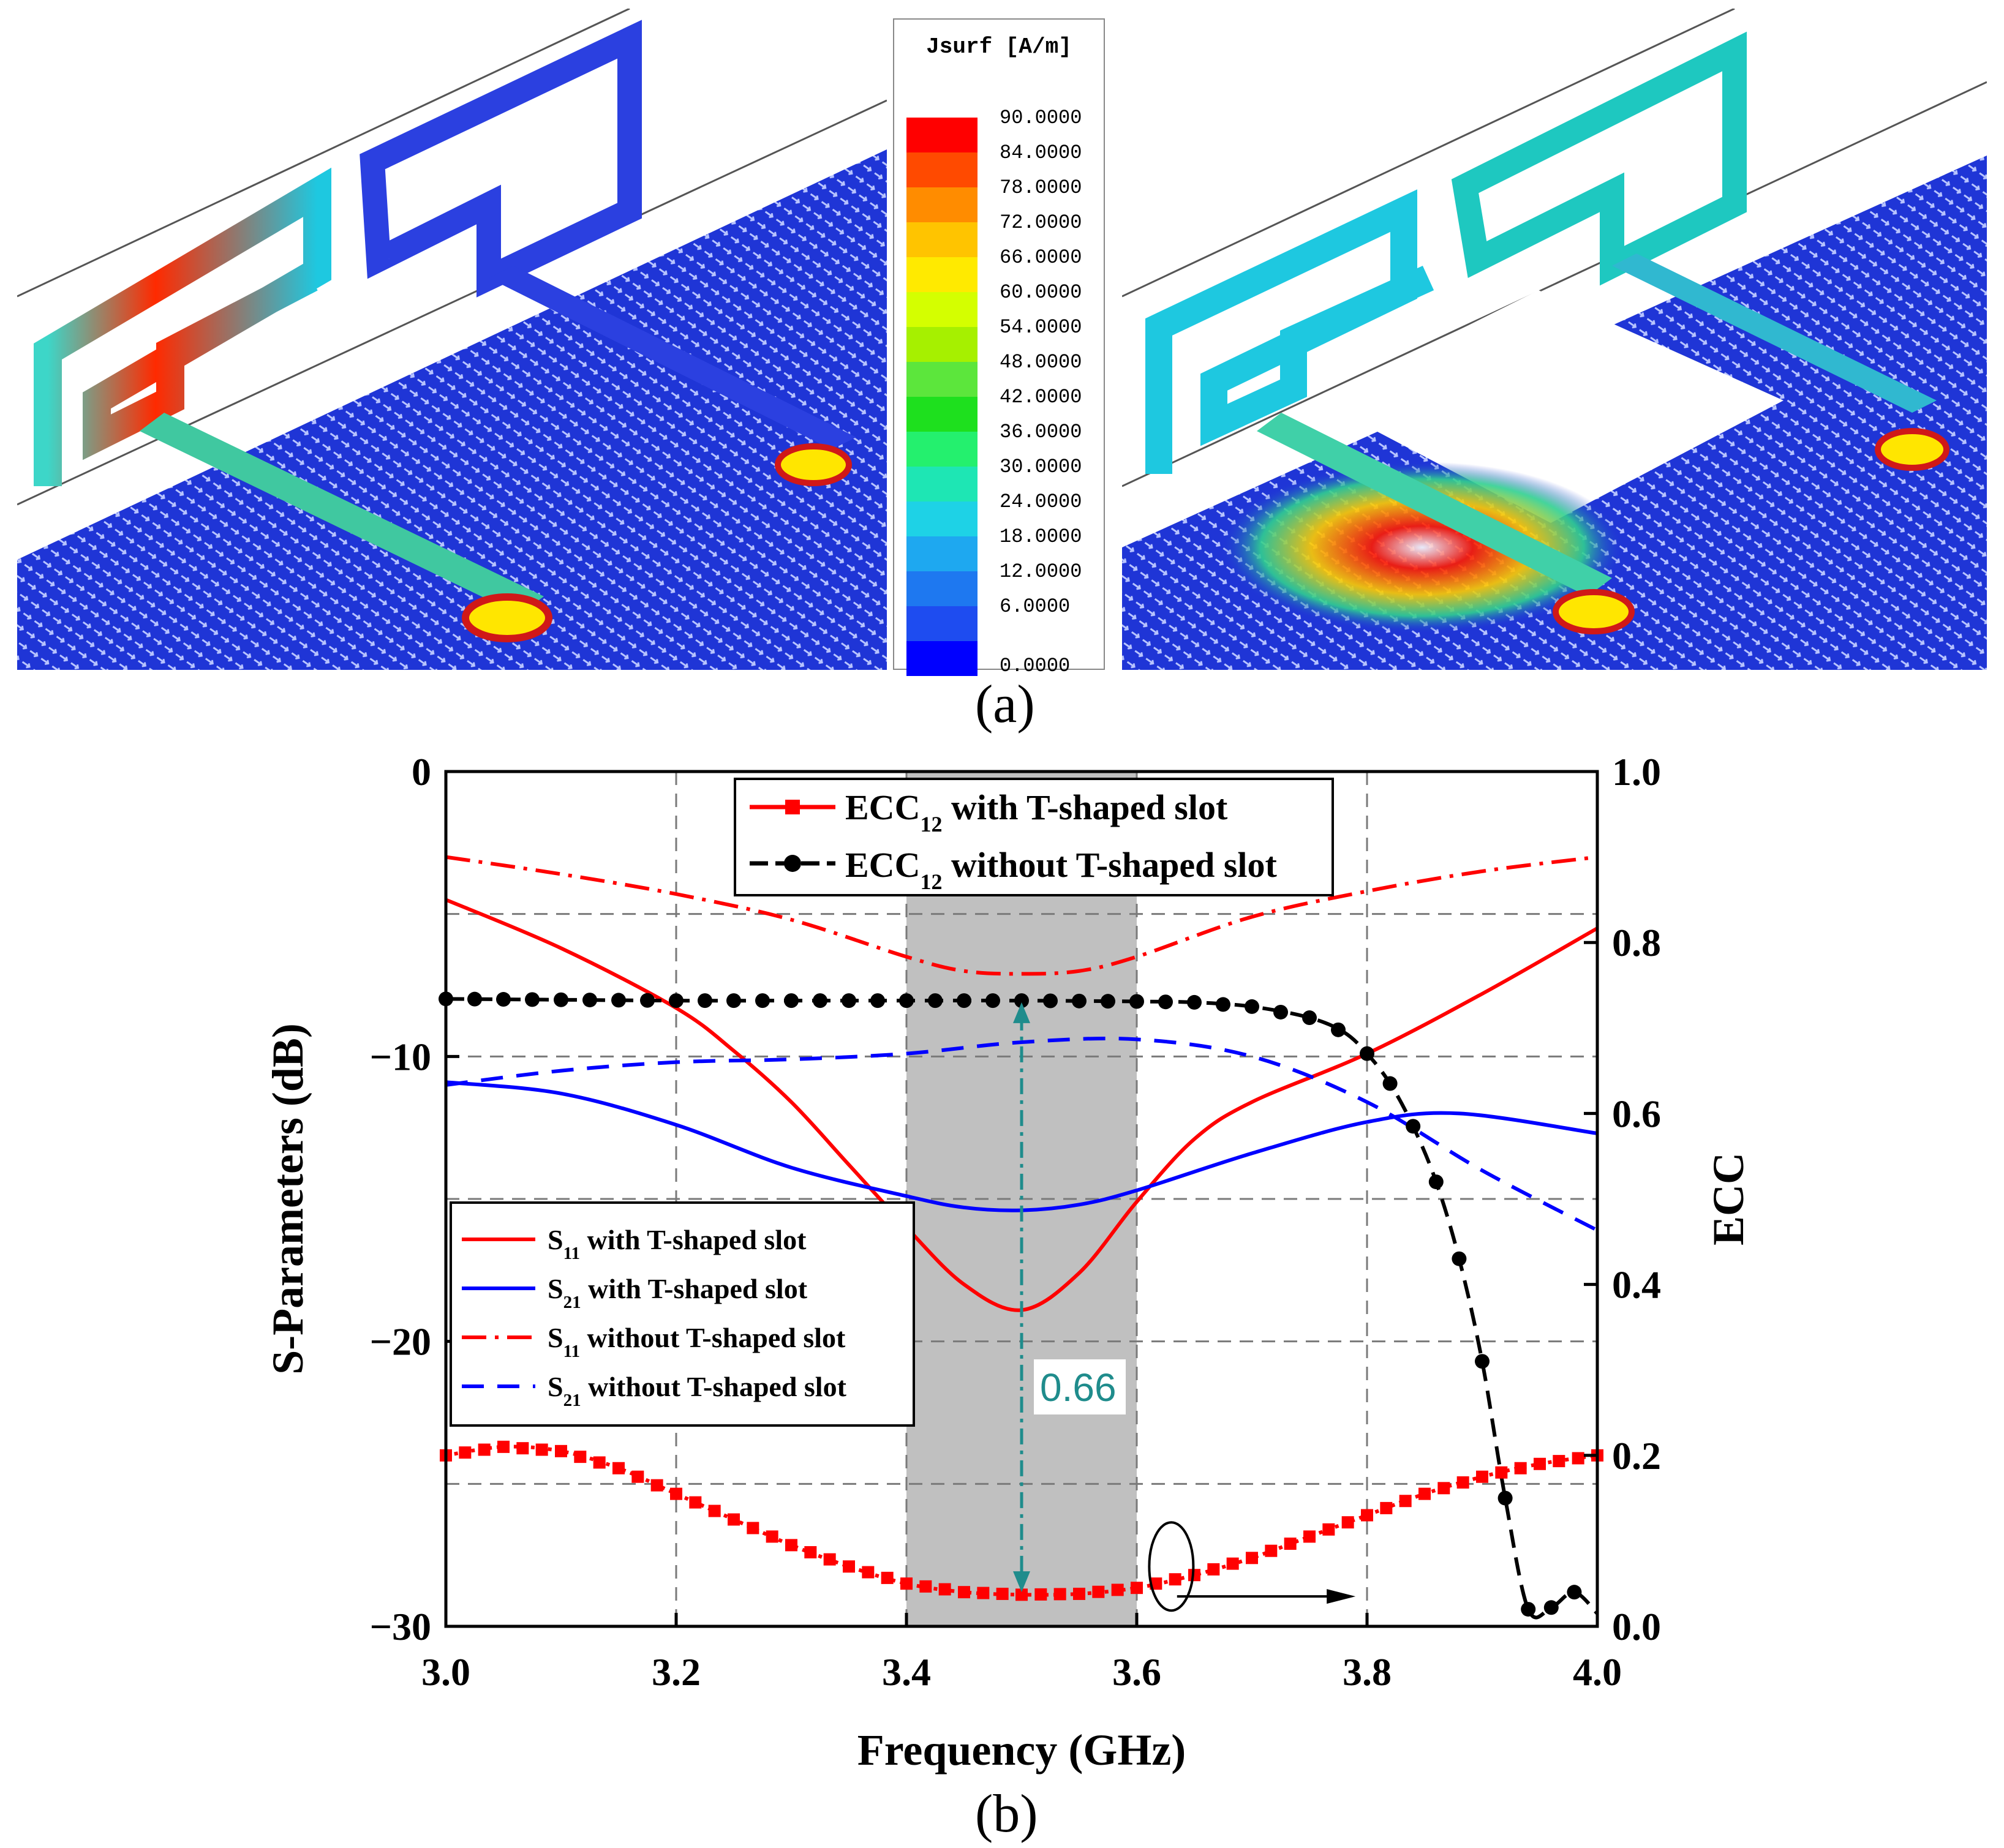  What do you see at coordinates (1594, 612) in the screenshot?
I see `feed-port-3-icon` at bounding box center [1594, 612].